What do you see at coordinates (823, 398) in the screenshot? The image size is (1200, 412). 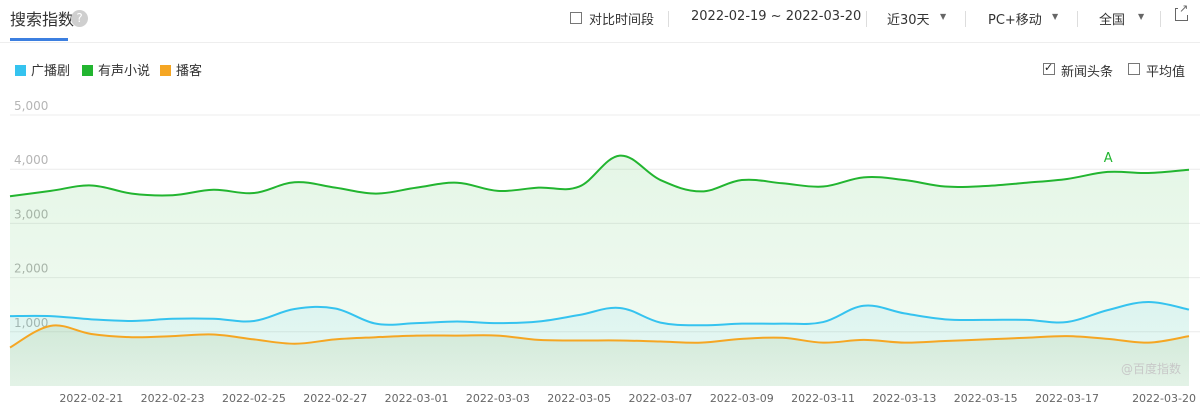 I see `x-tick-label: 2022-03-11` at bounding box center [823, 398].